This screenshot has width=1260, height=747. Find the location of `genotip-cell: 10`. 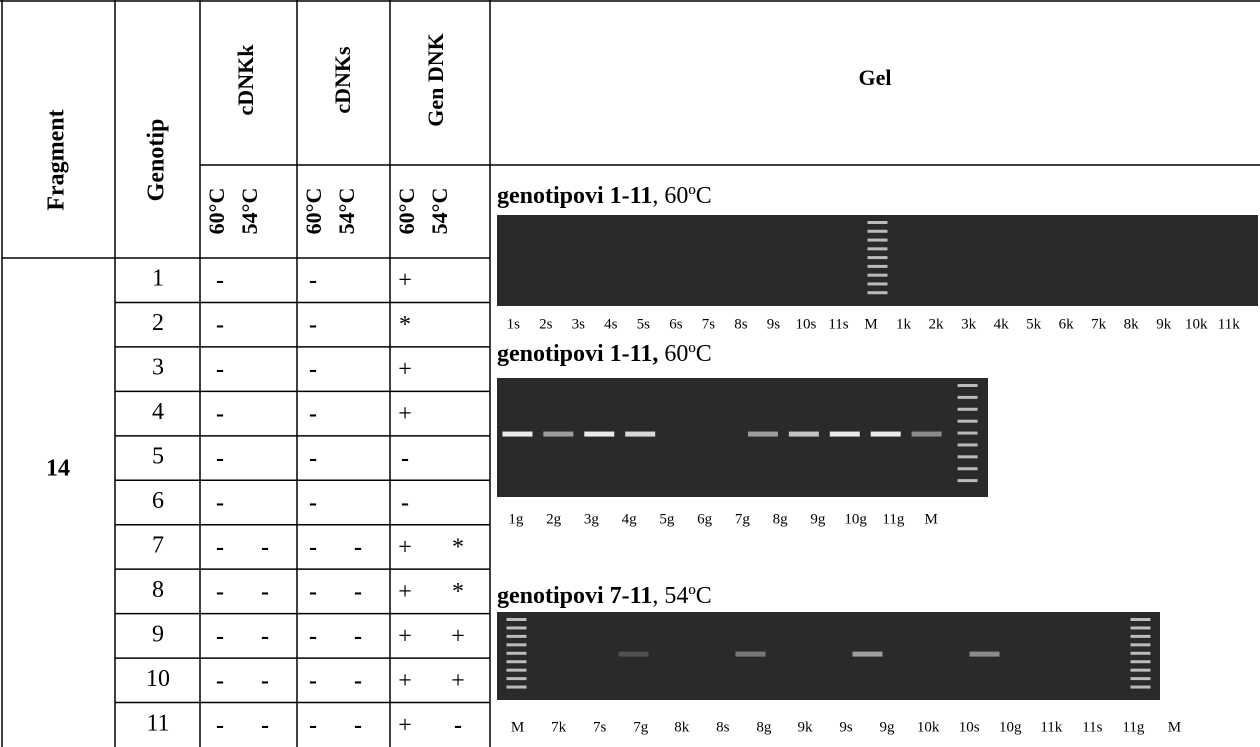

genotip-cell: 10 is located at coordinates (158, 679).